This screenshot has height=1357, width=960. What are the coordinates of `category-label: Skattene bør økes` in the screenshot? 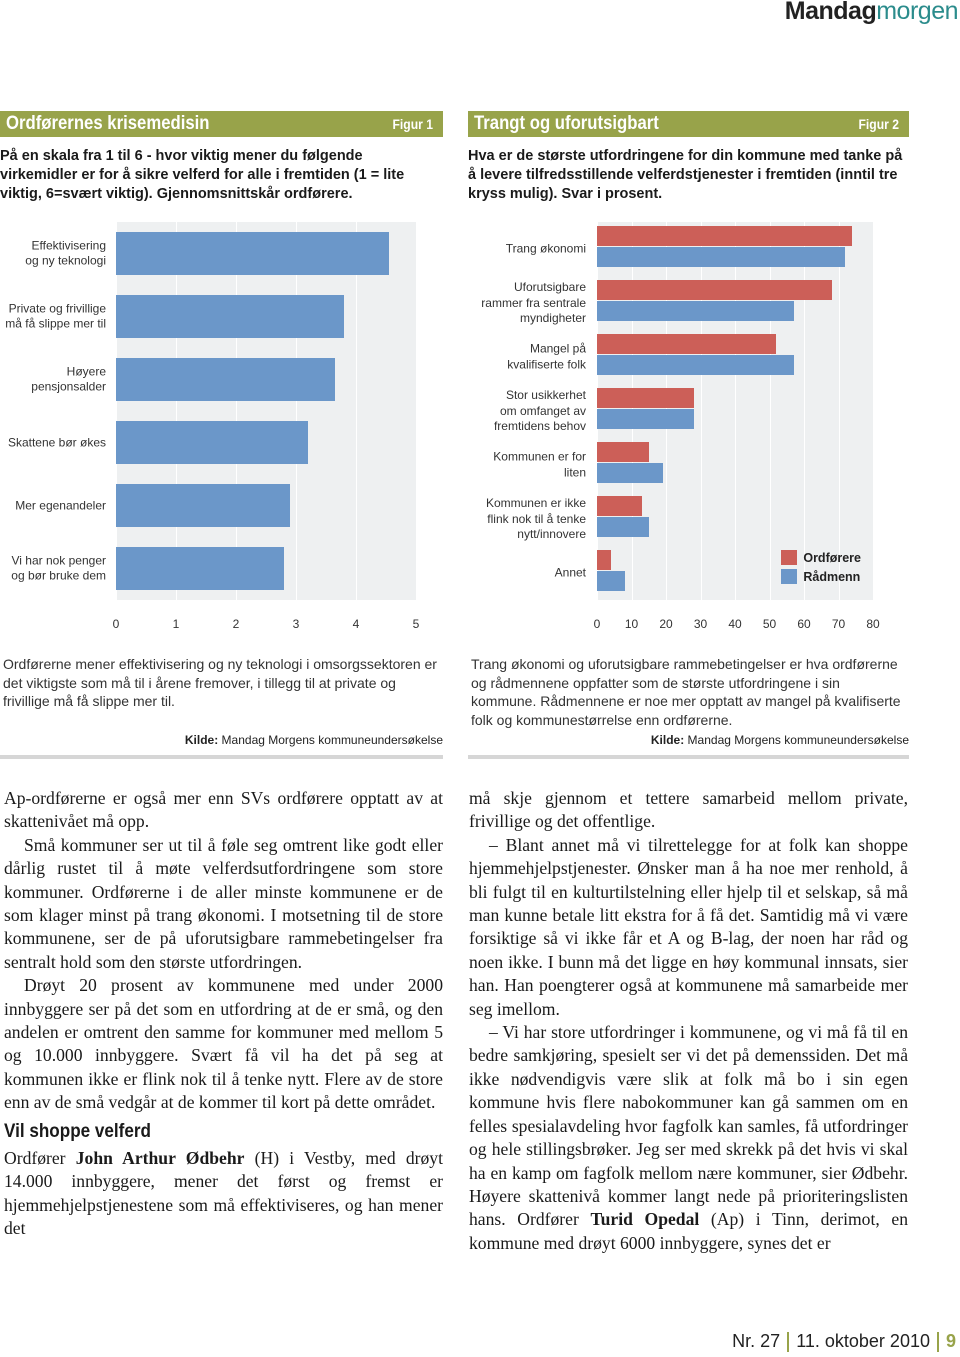 It's located at (56, 441).